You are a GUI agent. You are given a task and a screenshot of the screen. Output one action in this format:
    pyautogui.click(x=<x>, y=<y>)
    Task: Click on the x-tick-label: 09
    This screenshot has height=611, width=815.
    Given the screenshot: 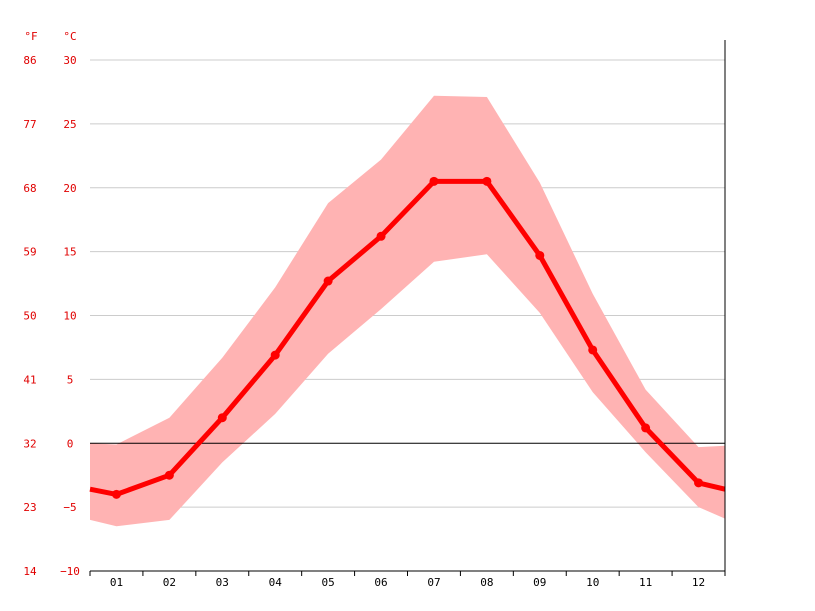 What is the action you would take?
    pyautogui.click(x=539, y=582)
    